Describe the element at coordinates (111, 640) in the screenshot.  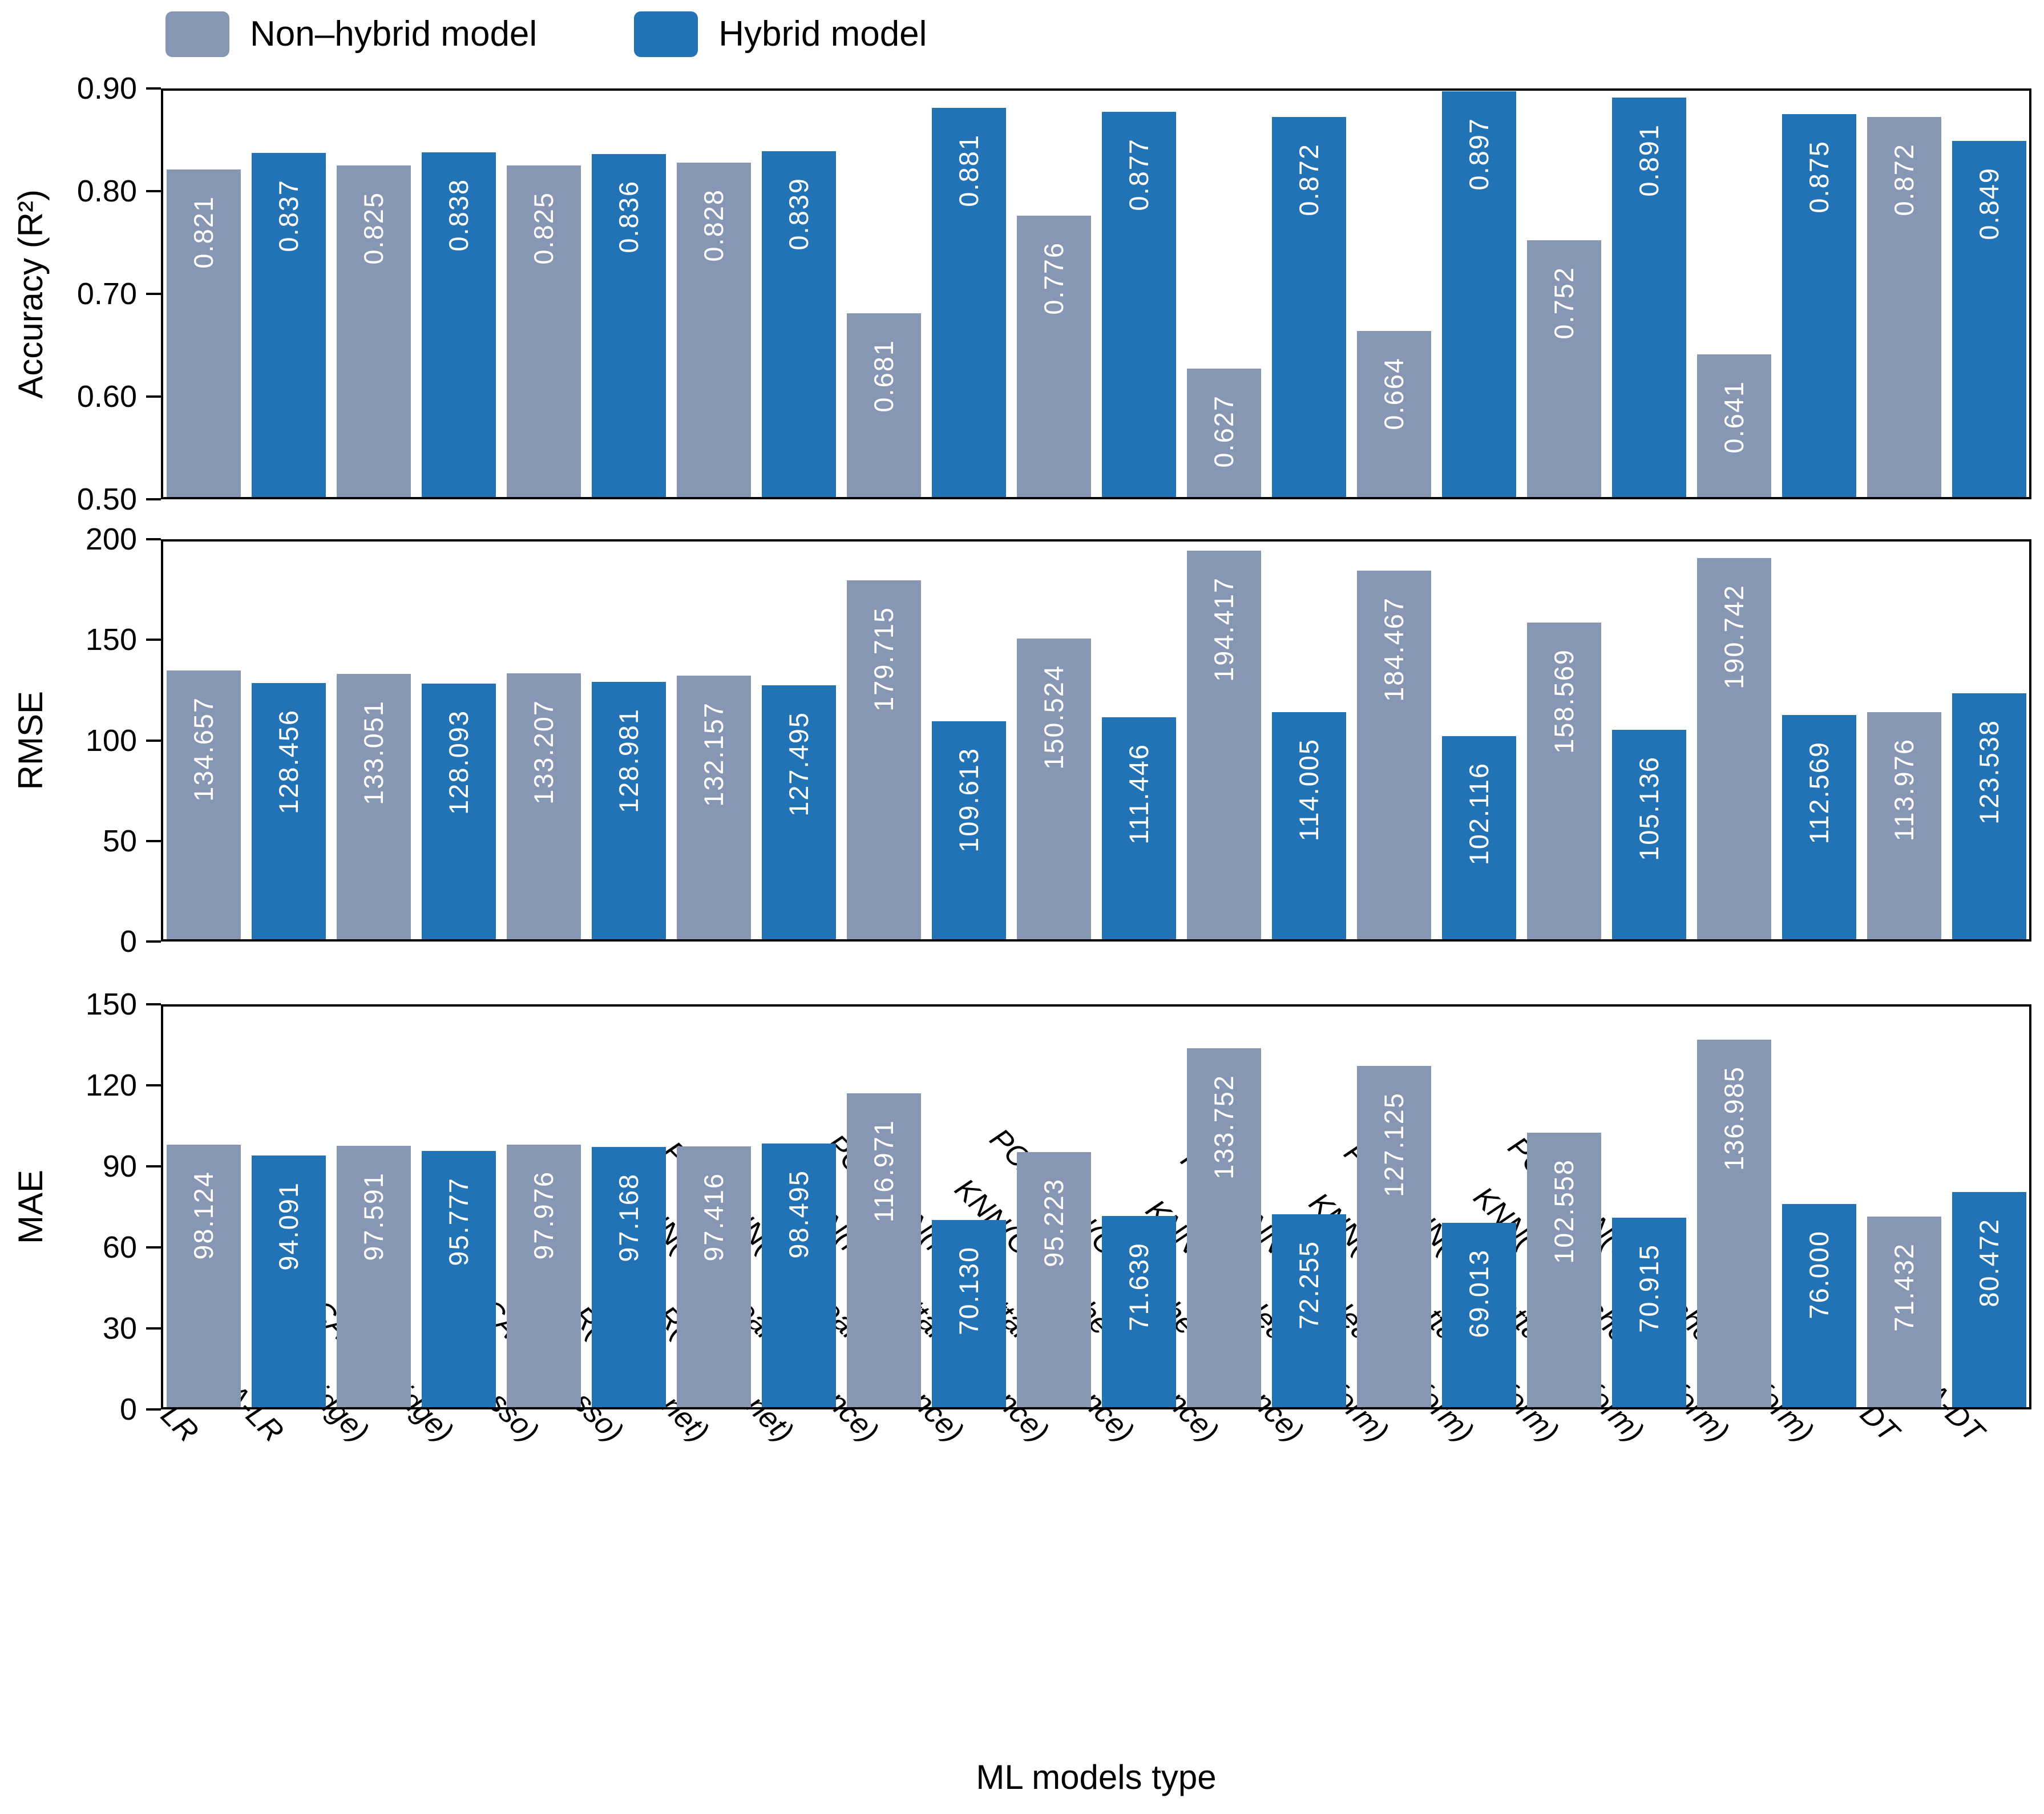
I see `y-tick-label: 150` at that location.